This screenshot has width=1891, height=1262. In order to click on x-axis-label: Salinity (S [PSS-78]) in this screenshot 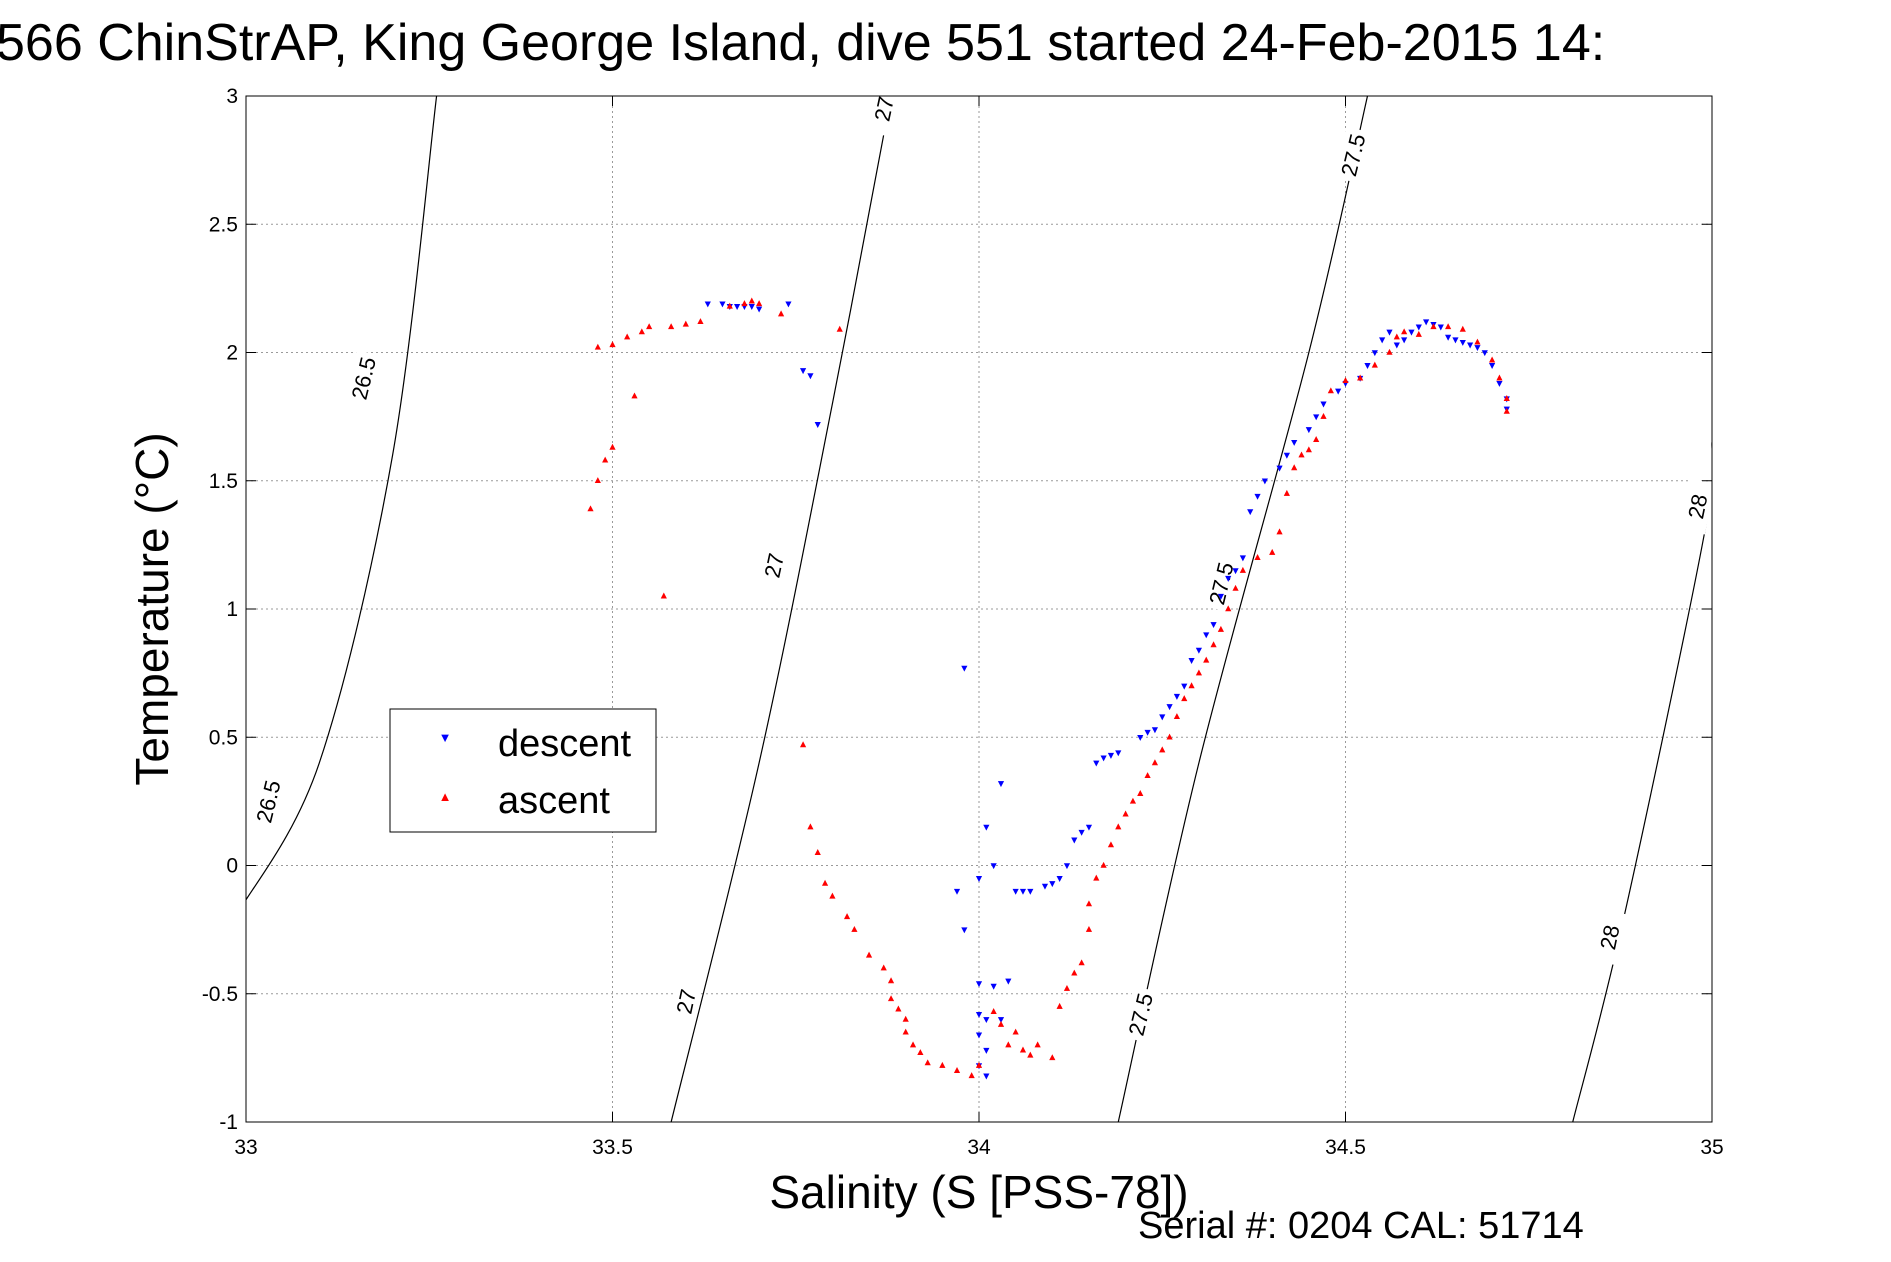, I will do `click(978, 1192)`.